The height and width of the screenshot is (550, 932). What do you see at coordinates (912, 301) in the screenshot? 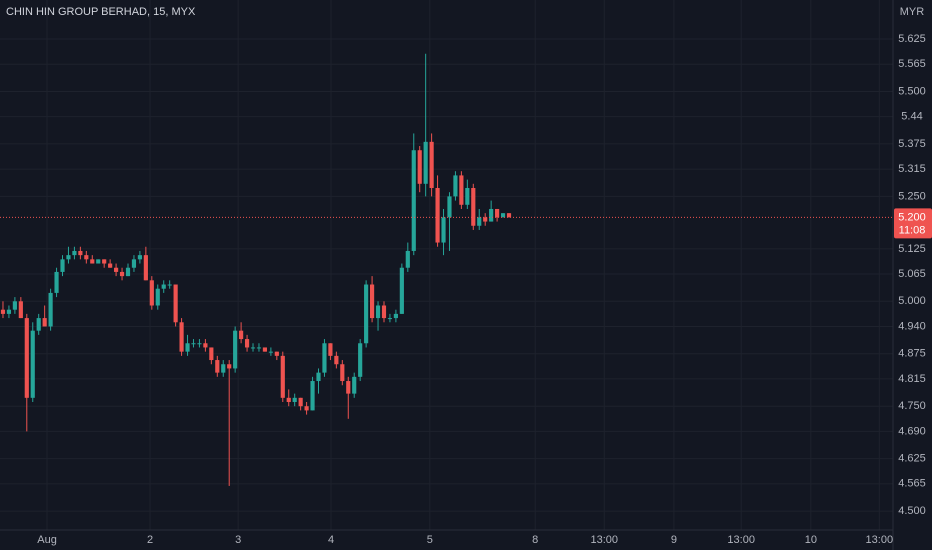
I see `y-tick-label: 5.000` at bounding box center [912, 301].